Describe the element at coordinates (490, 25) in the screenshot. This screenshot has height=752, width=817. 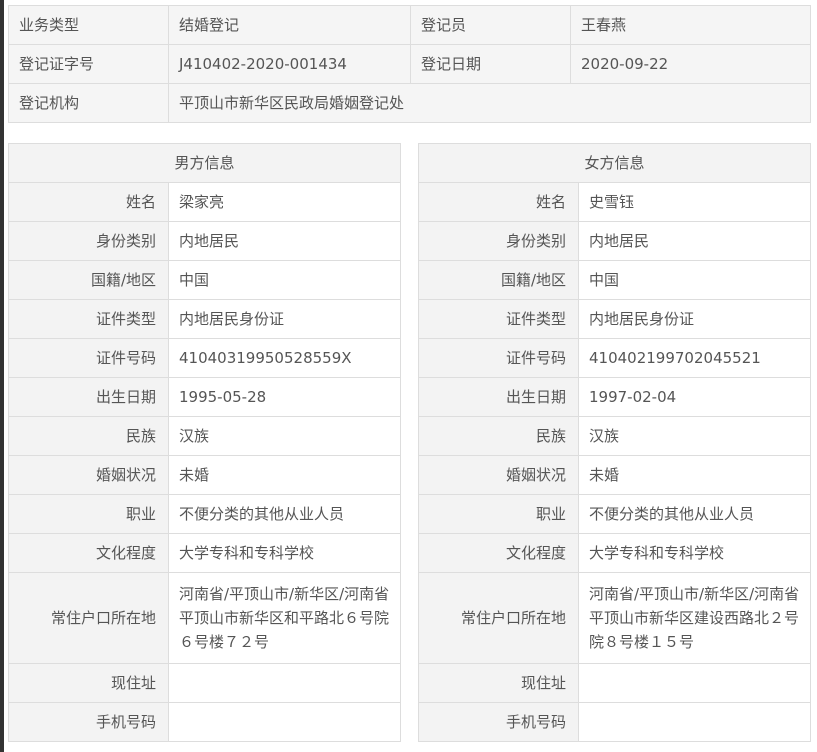
I see `registrar-label: 登记员` at that location.